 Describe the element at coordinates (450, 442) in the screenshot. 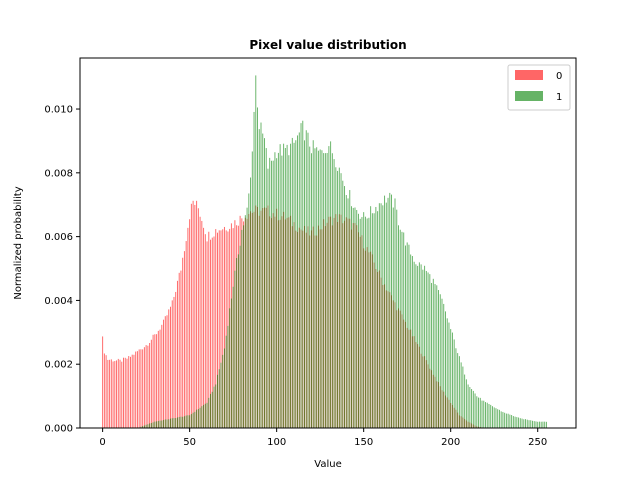

I see `x-tick-label: 200` at that location.